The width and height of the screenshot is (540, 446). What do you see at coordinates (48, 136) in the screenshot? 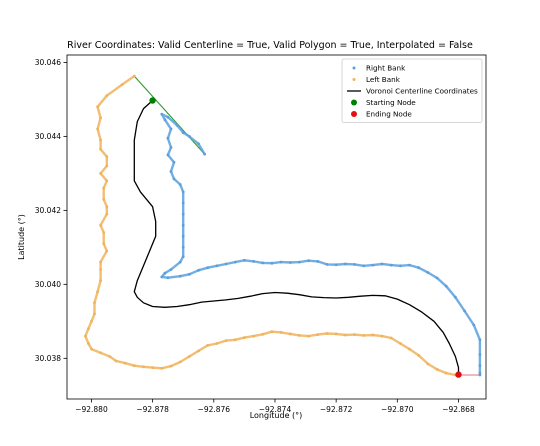
I see `y-tick-label: 30.044` at bounding box center [48, 136].